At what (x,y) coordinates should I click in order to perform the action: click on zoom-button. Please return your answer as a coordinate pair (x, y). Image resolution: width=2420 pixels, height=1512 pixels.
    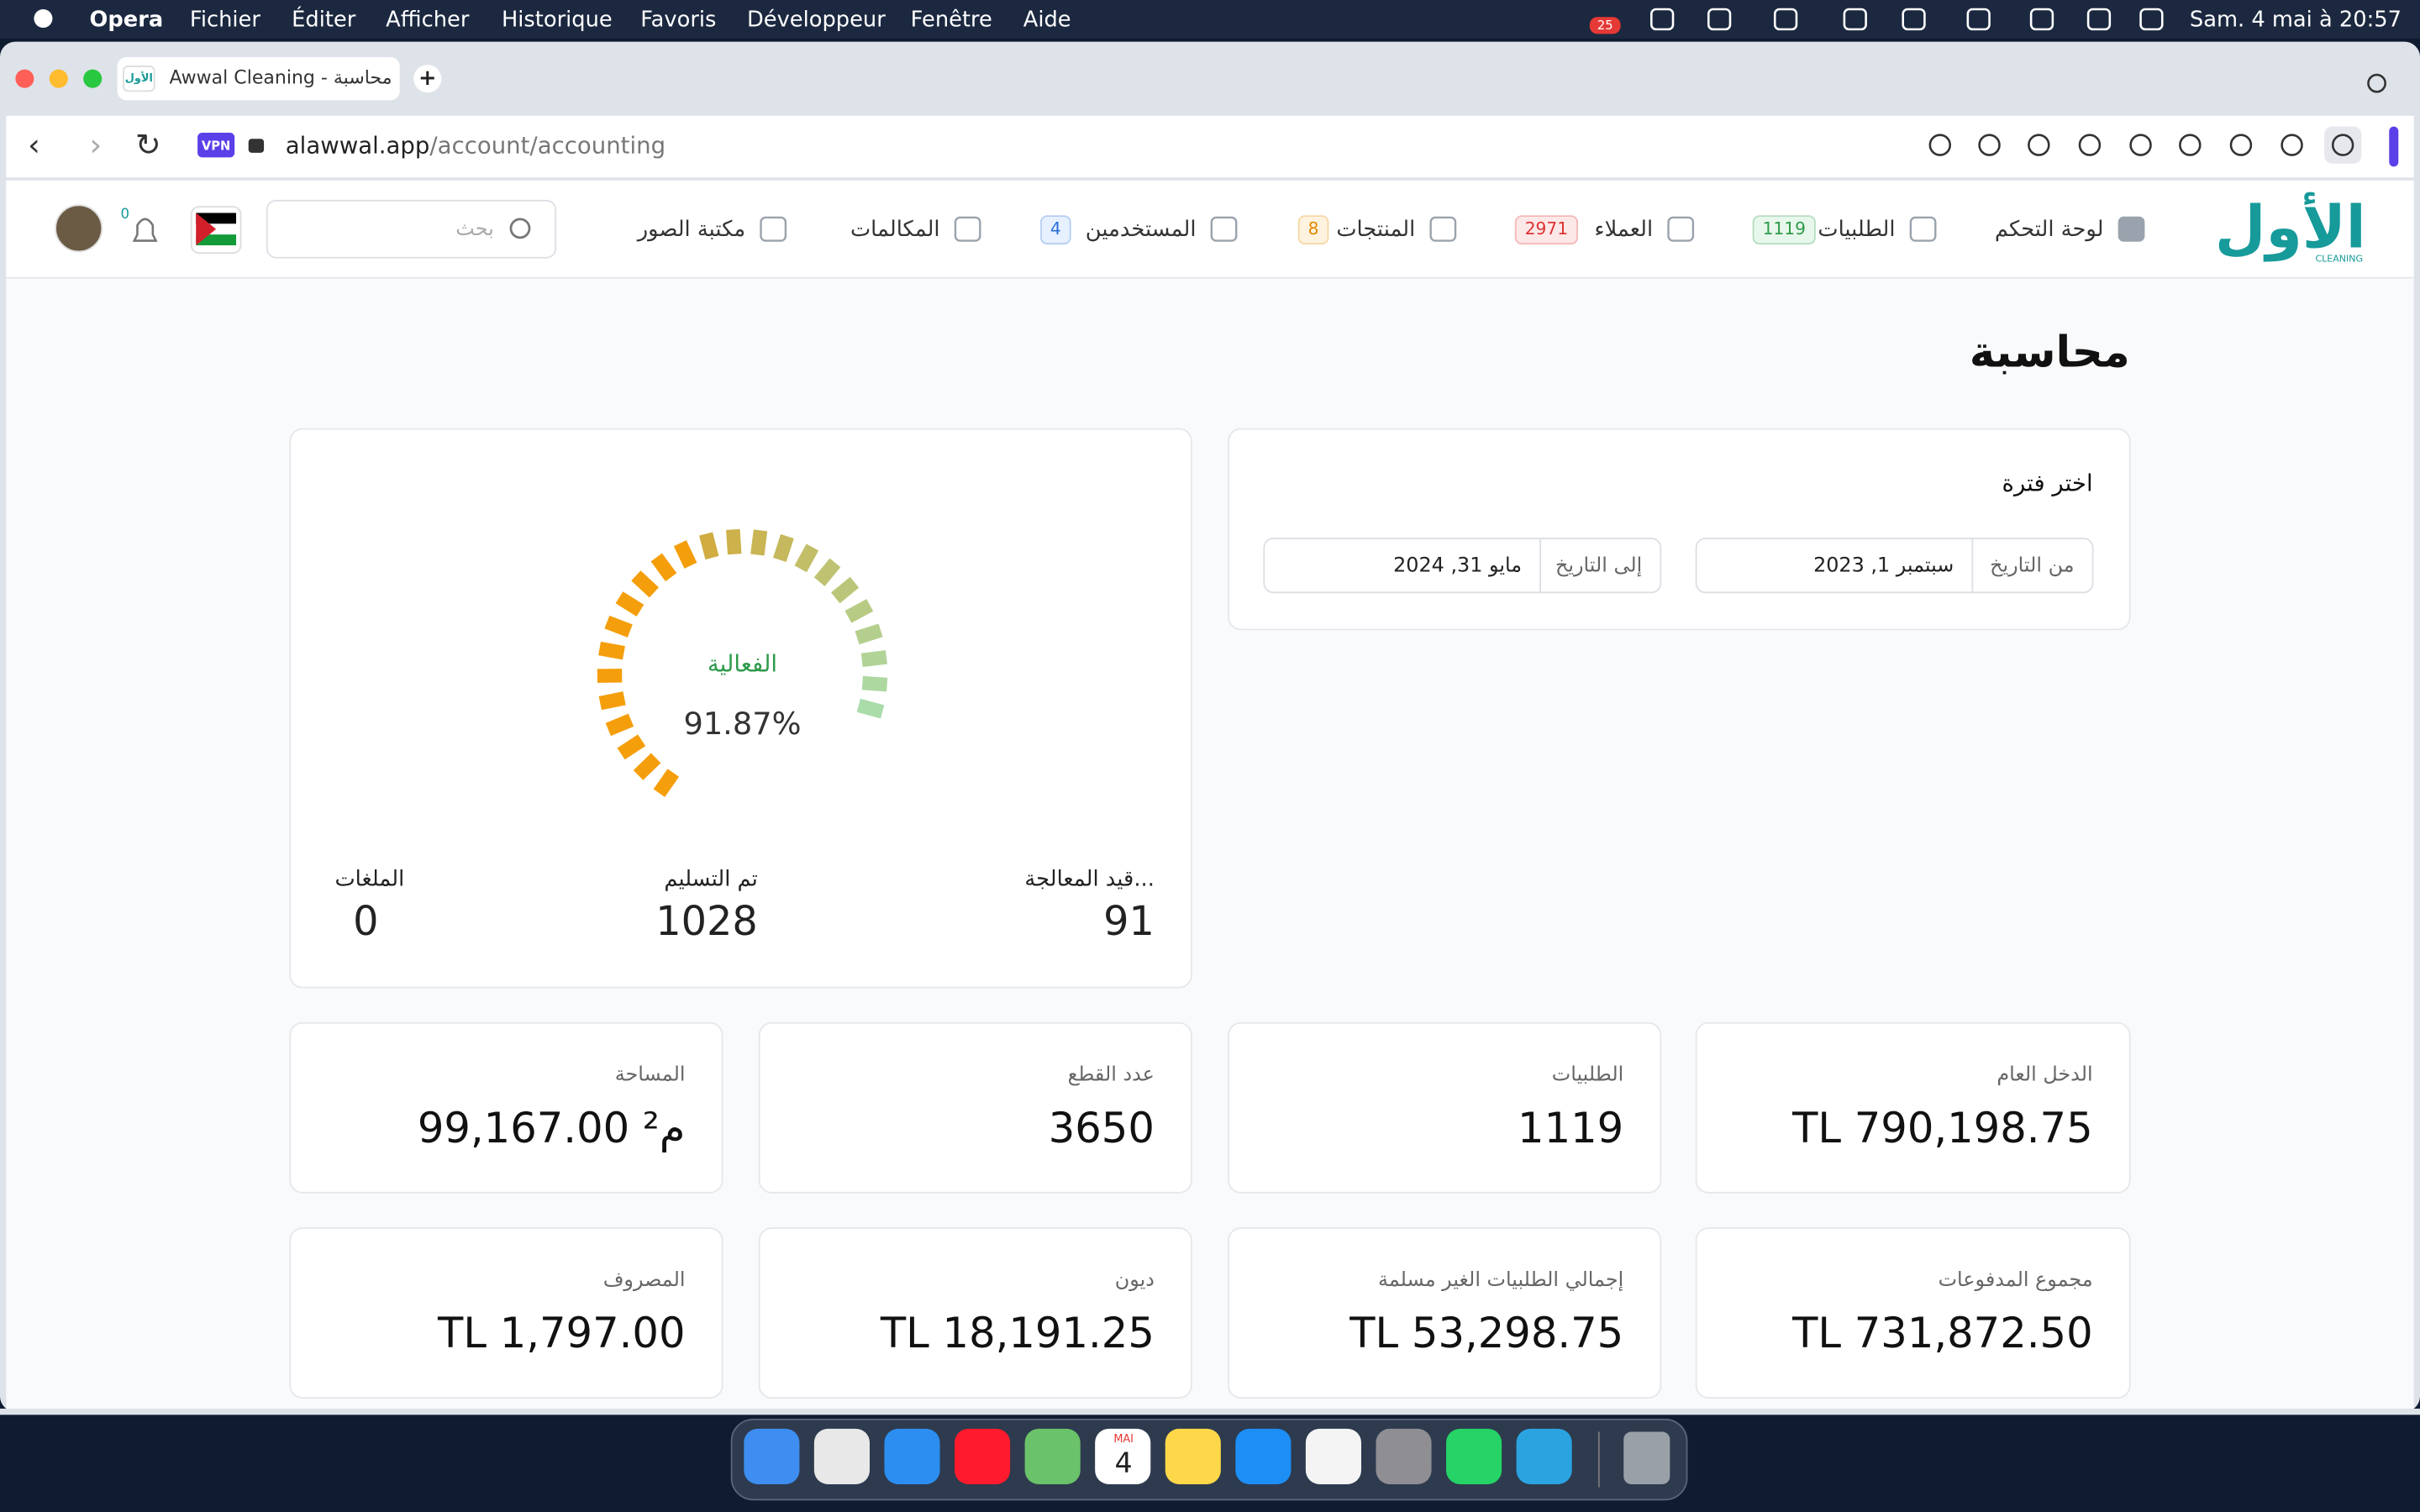
    Looking at the image, I should click on (93, 78).